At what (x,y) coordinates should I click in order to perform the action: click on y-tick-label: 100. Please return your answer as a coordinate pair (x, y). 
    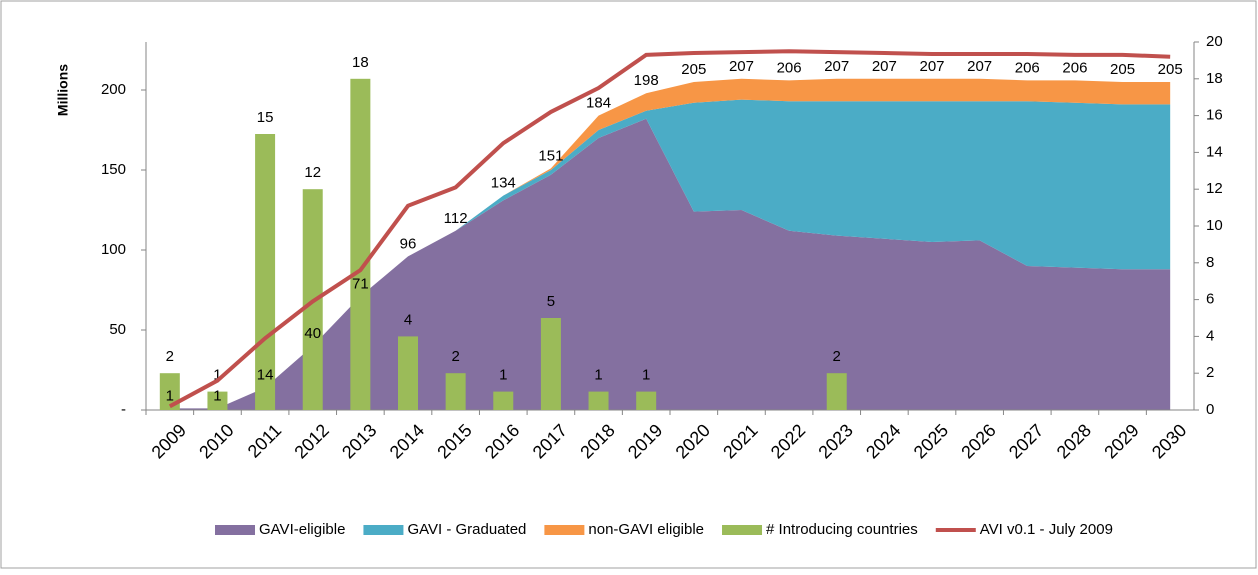
    Looking at the image, I should click on (113, 249).